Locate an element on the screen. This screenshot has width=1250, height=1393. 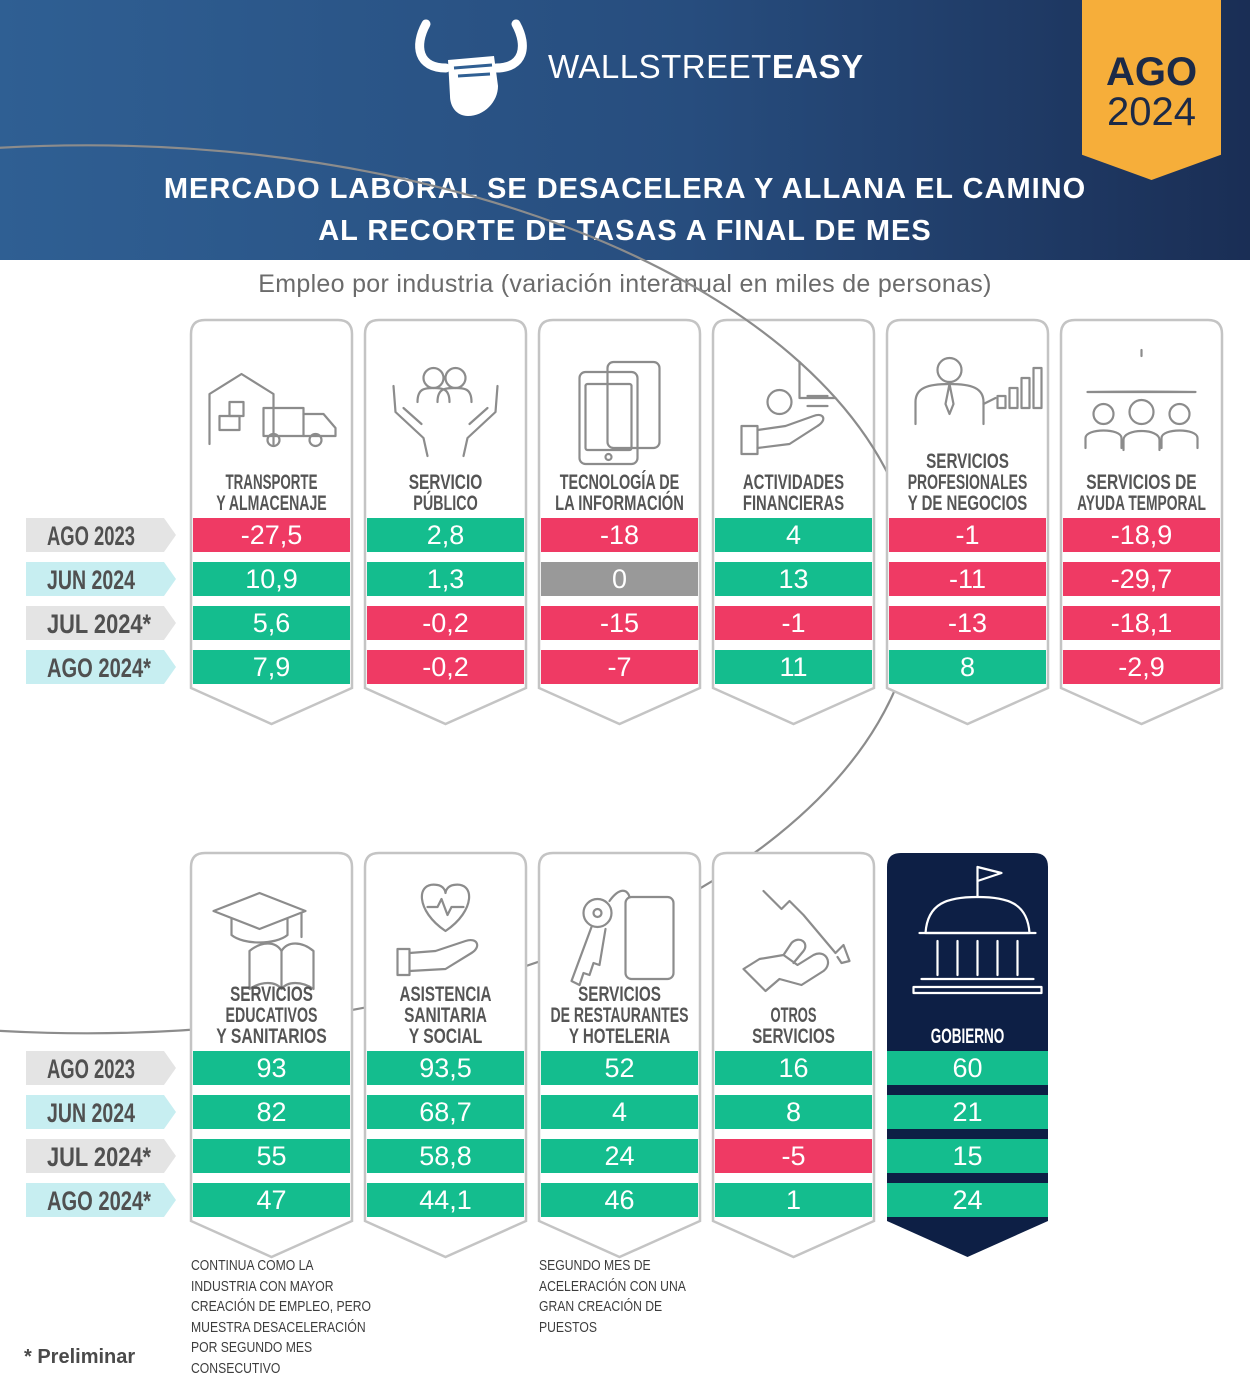
umbrella-people-icon is located at coordinates (1141, 400).